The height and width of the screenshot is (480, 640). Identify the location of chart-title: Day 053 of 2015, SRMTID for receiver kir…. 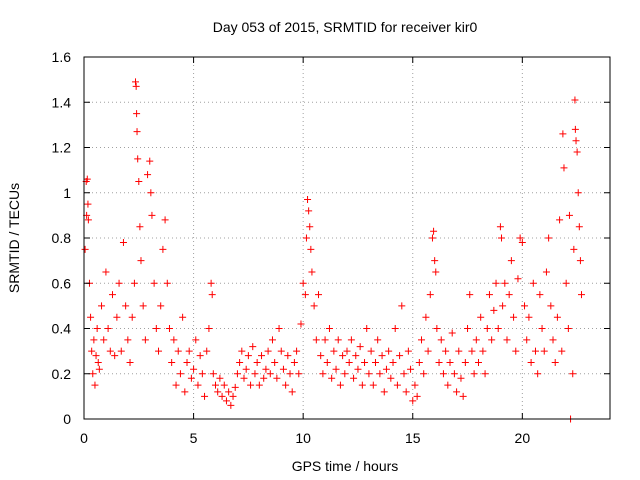
(345, 27).